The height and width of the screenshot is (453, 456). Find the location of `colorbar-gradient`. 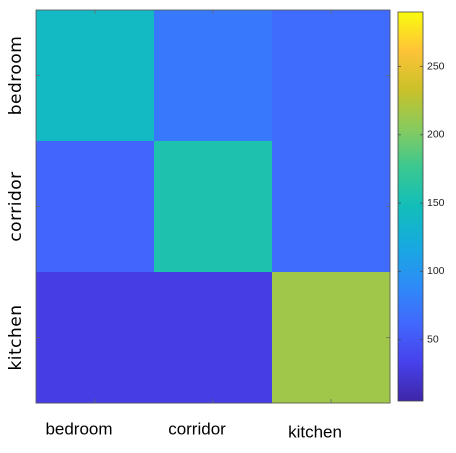

colorbar-gradient is located at coordinates (410, 206).